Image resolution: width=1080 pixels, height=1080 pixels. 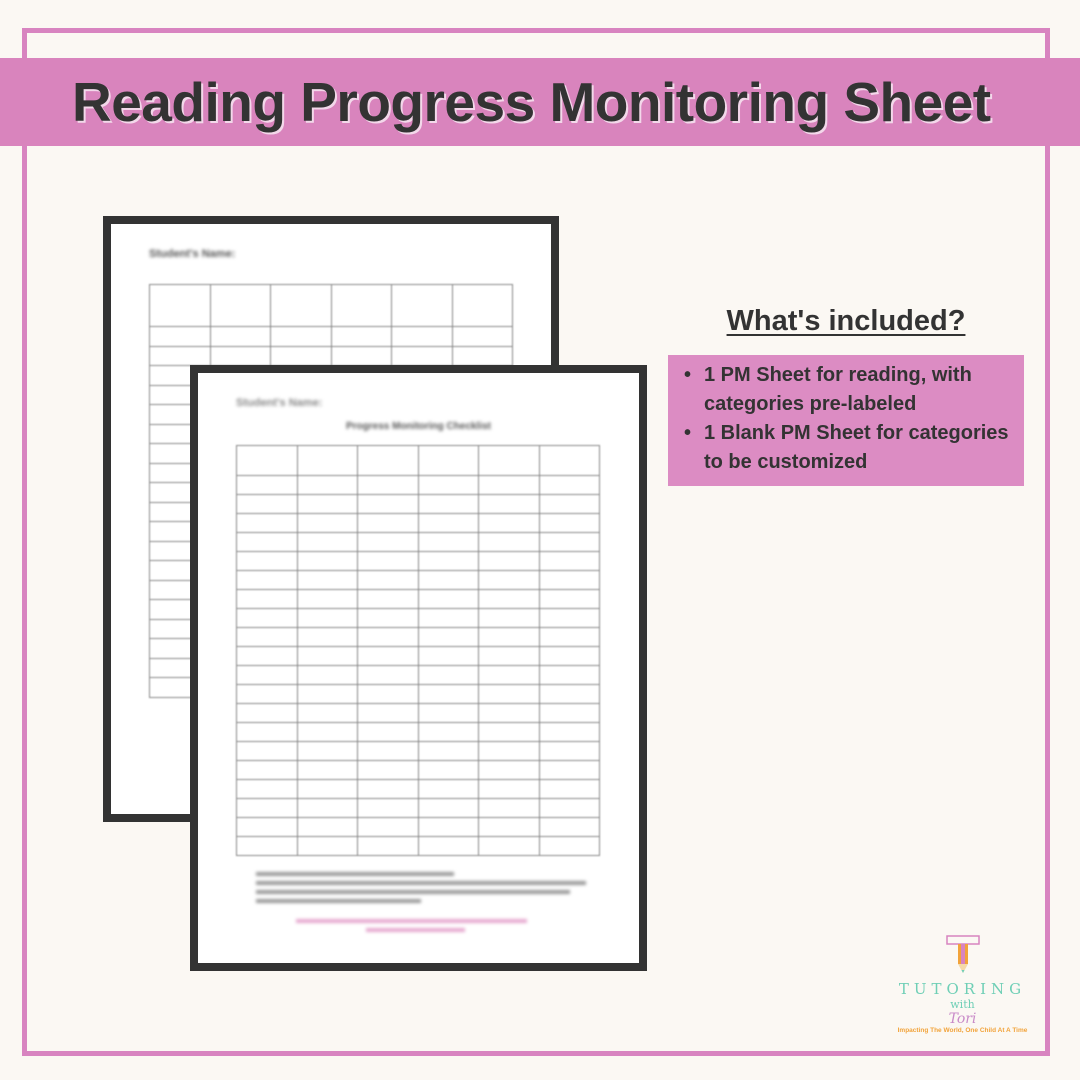 What do you see at coordinates (418, 426) in the screenshot?
I see `sheet-title: Progress Monitoring Checklist` at bounding box center [418, 426].